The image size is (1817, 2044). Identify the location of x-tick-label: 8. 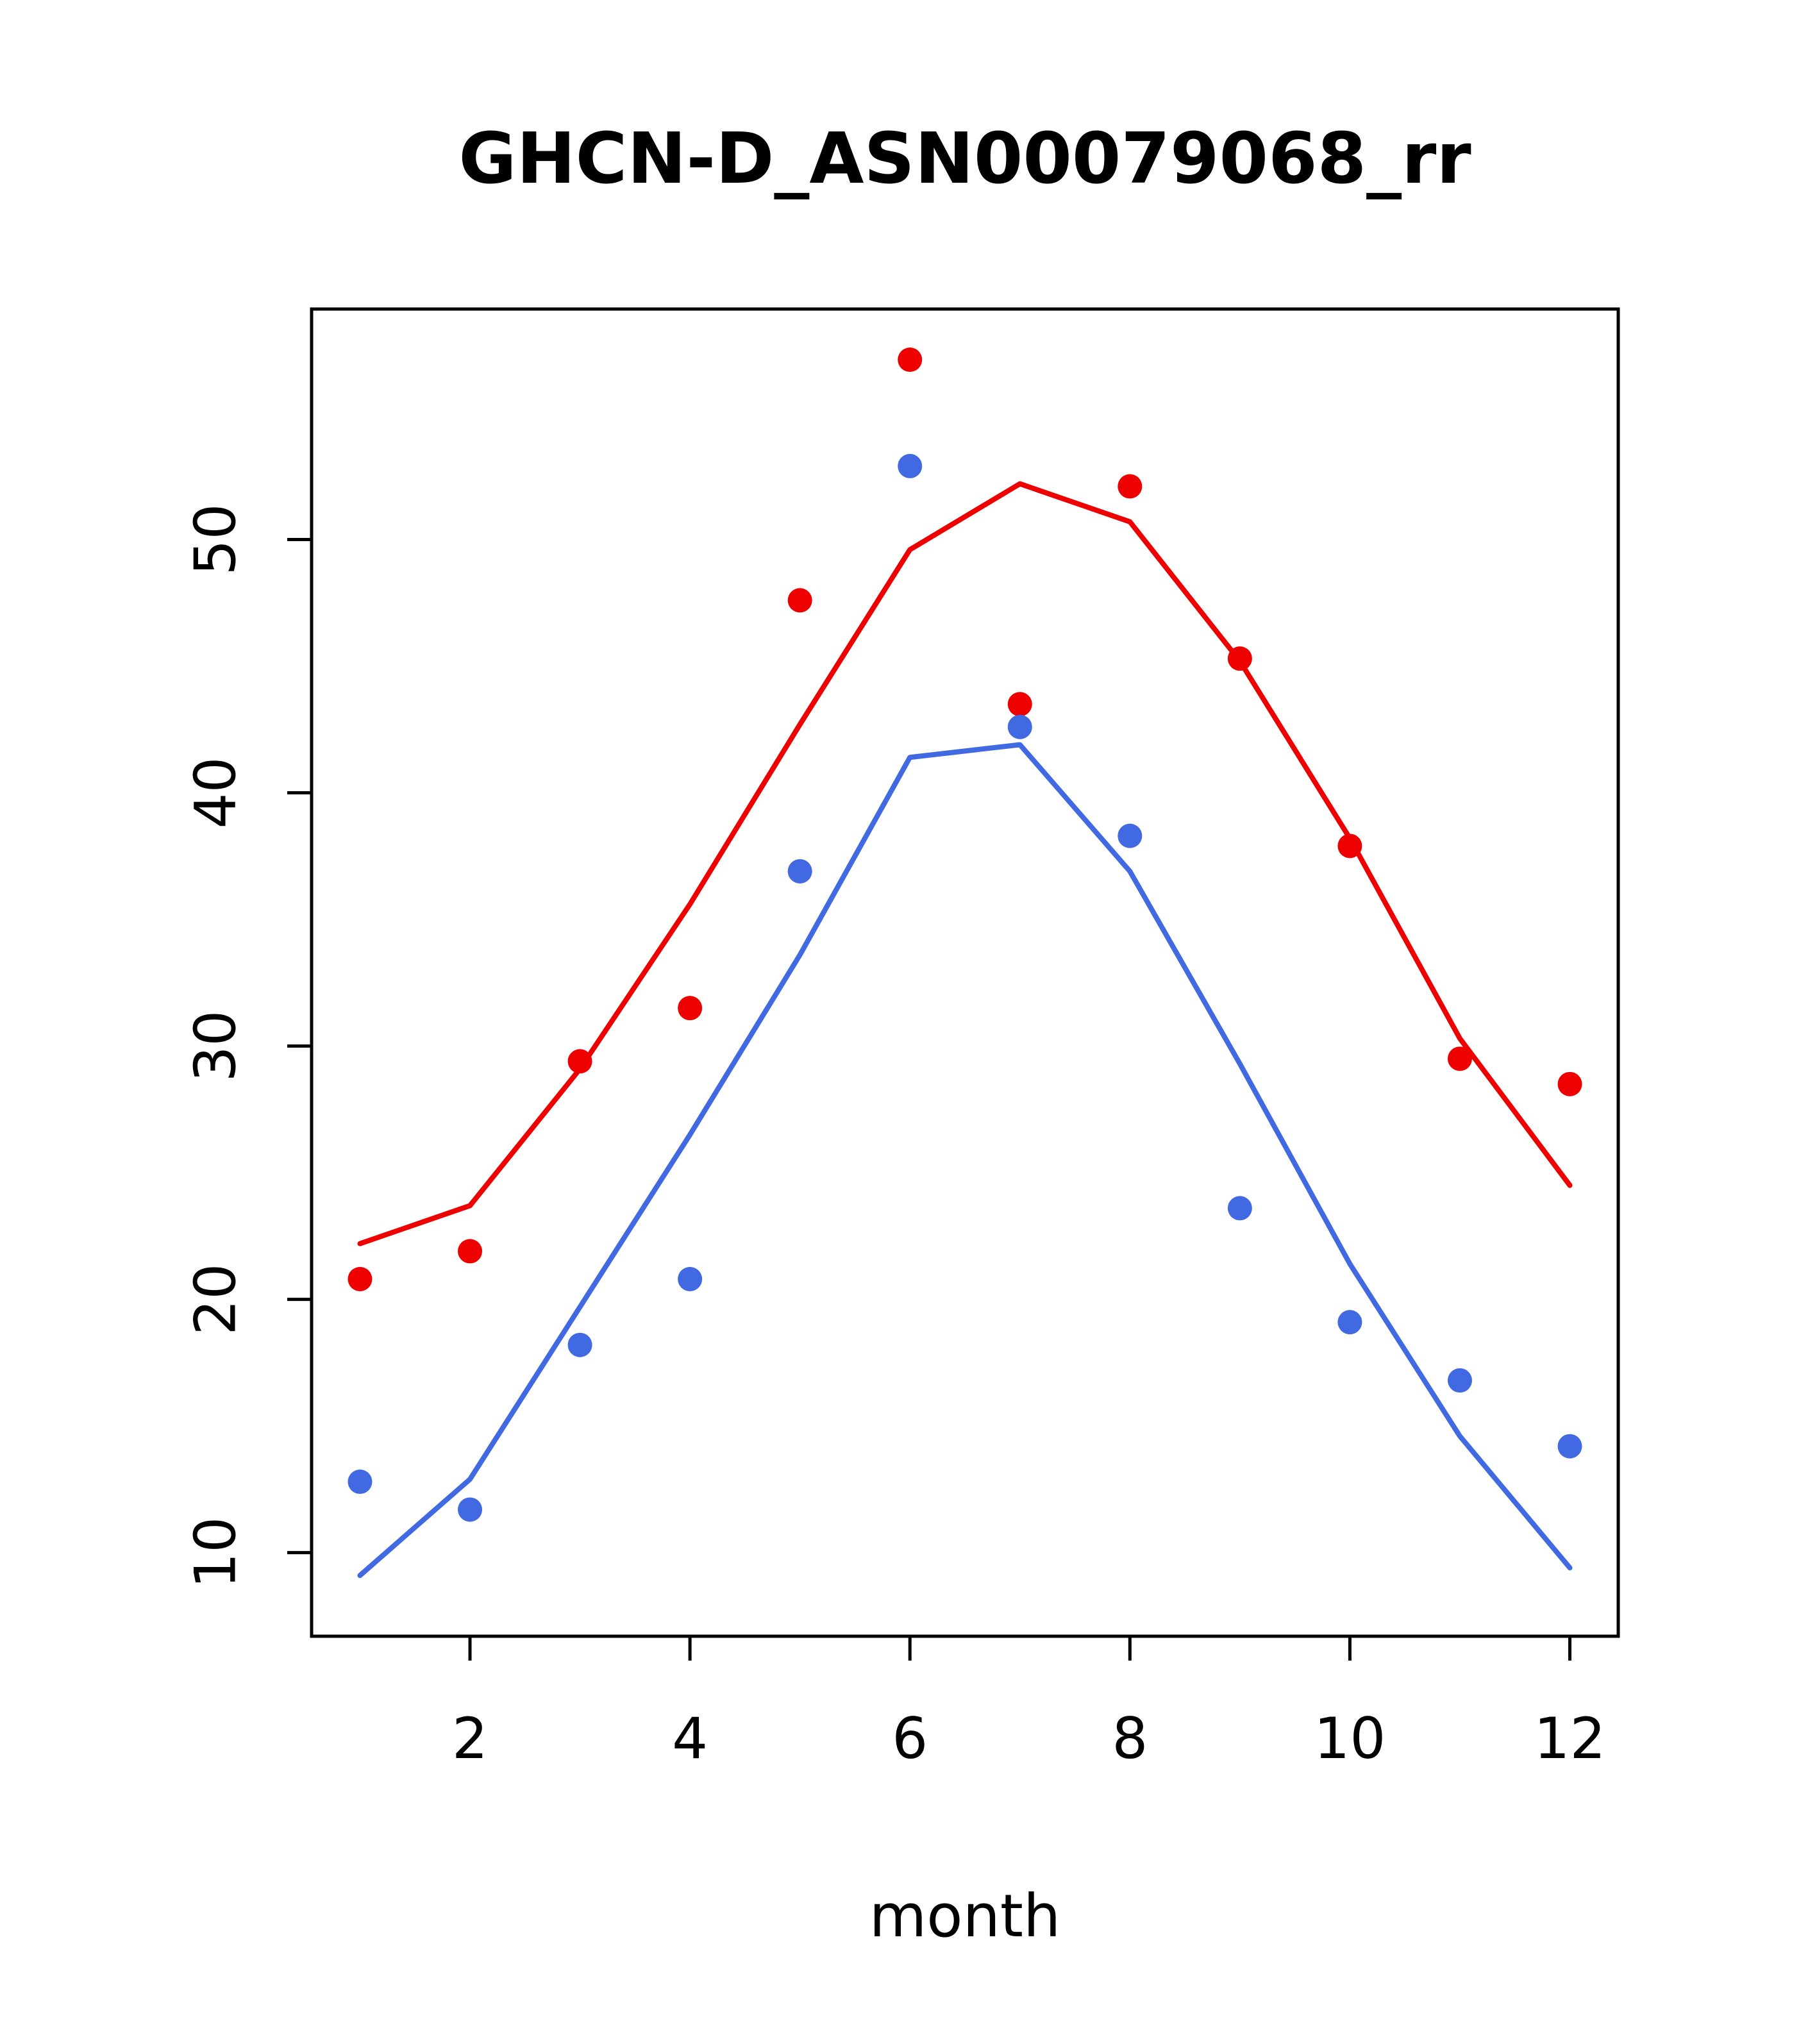
(1130, 1739).